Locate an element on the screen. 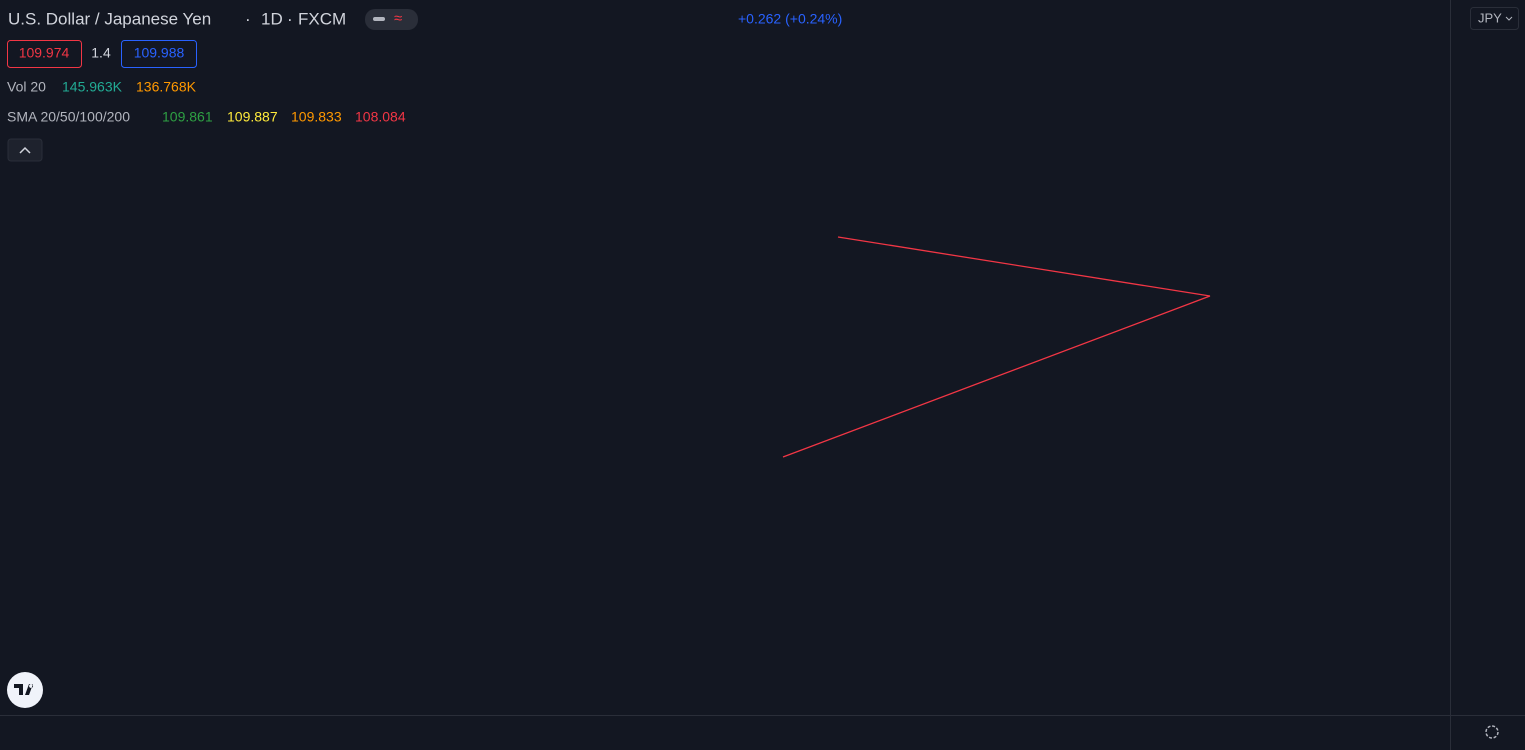 Image resolution: width=1525 pixels, height=750 pixels. spread: 1.4 is located at coordinates (101, 53).